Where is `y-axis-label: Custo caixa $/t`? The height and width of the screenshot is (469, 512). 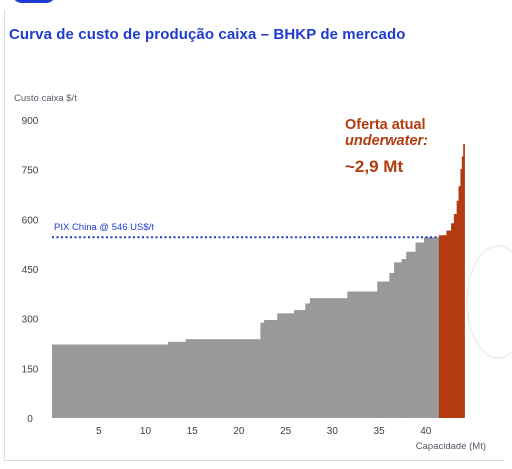
y-axis-label: Custo caixa $/t is located at coordinates (45, 98).